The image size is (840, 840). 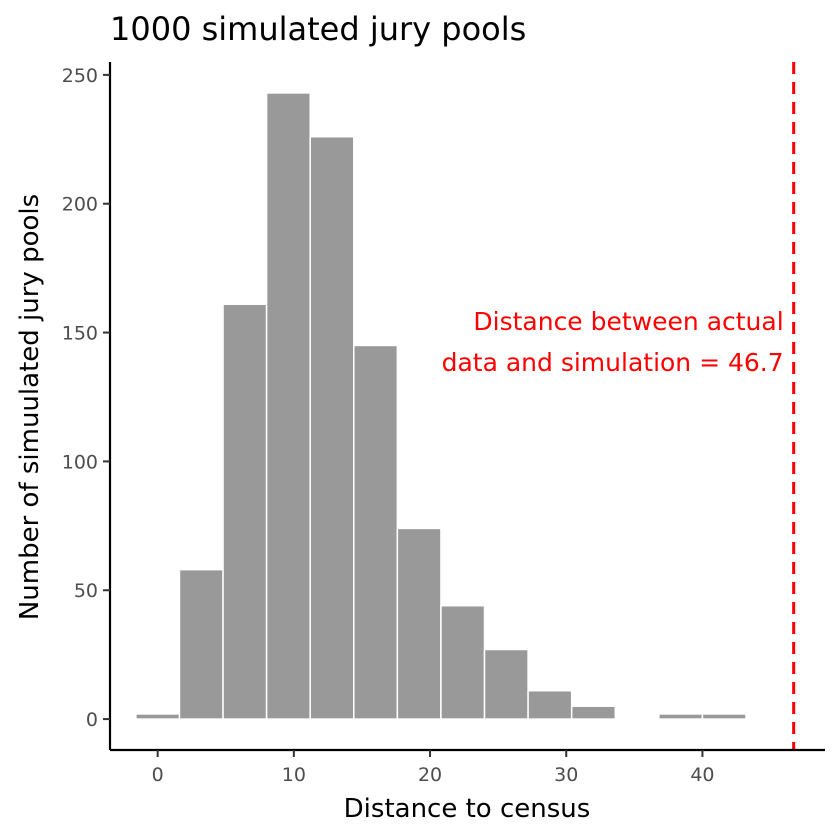 What do you see at coordinates (158, 775) in the screenshot?
I see `x-tick-label: 0` at bounding box center [158, 775].